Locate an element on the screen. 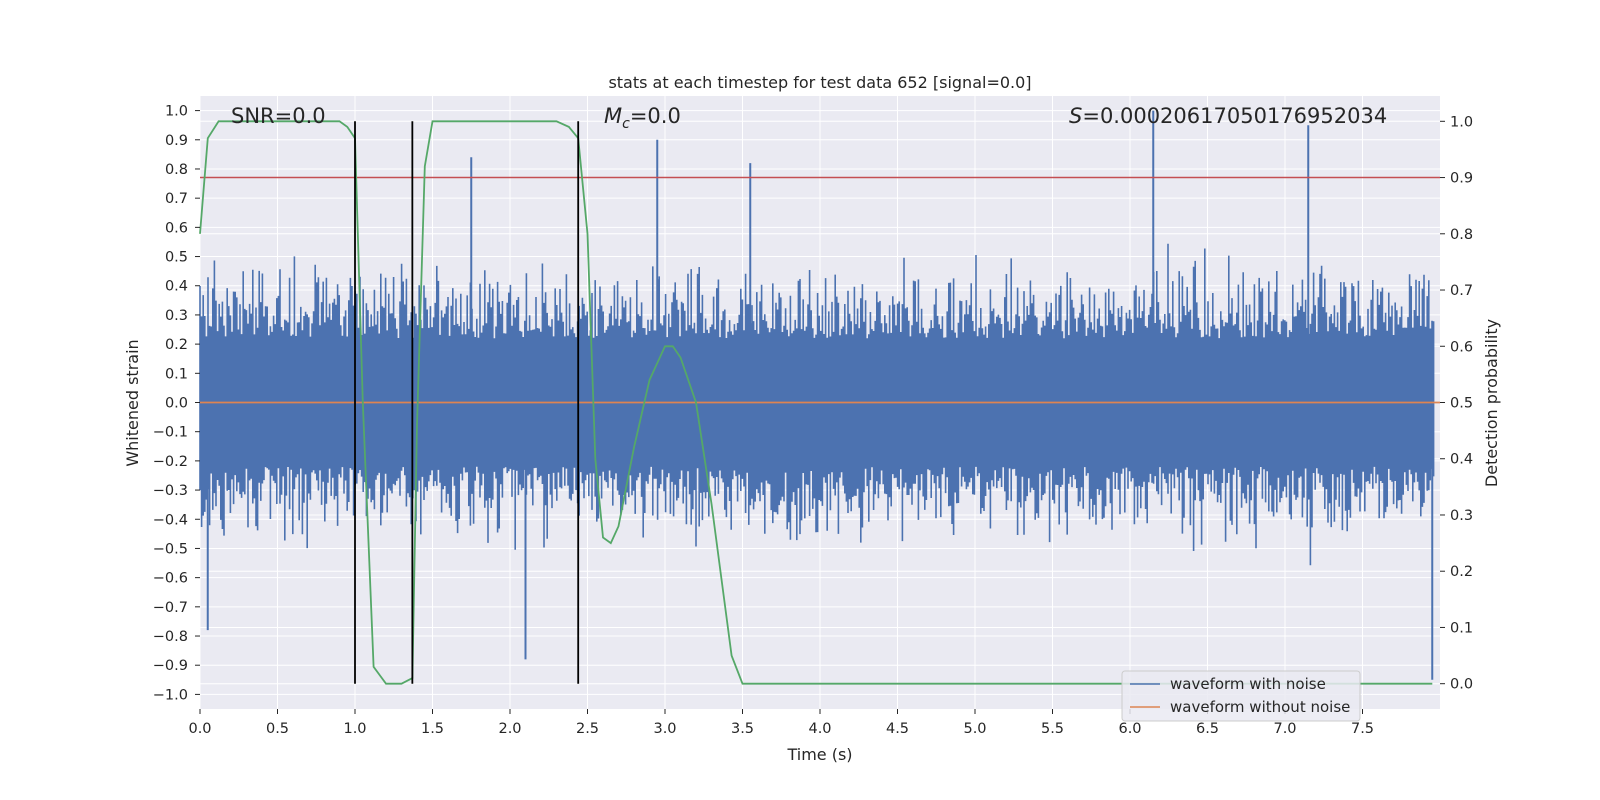 The width and height of the screenshot is (1600, 800). y2-tick-label: 0.2 is located at coordinates (1461, 572).